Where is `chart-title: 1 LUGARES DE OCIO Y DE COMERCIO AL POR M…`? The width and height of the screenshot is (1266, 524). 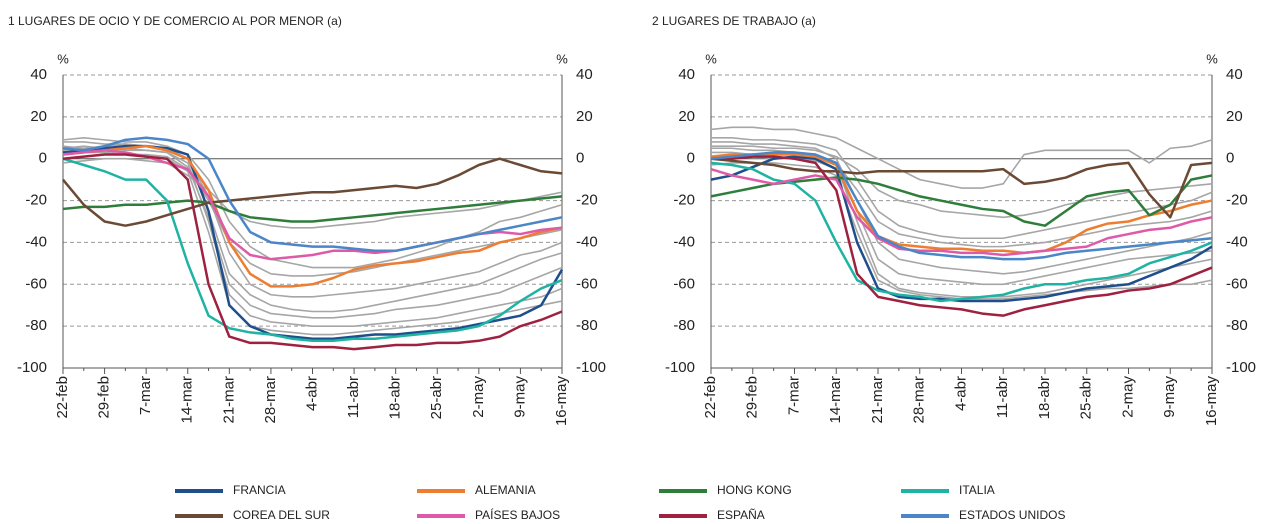 chart-title: 1 LUGARES DE OCIO Y DE COMERCIO AL POR M… is located at coordinates (175, 21).